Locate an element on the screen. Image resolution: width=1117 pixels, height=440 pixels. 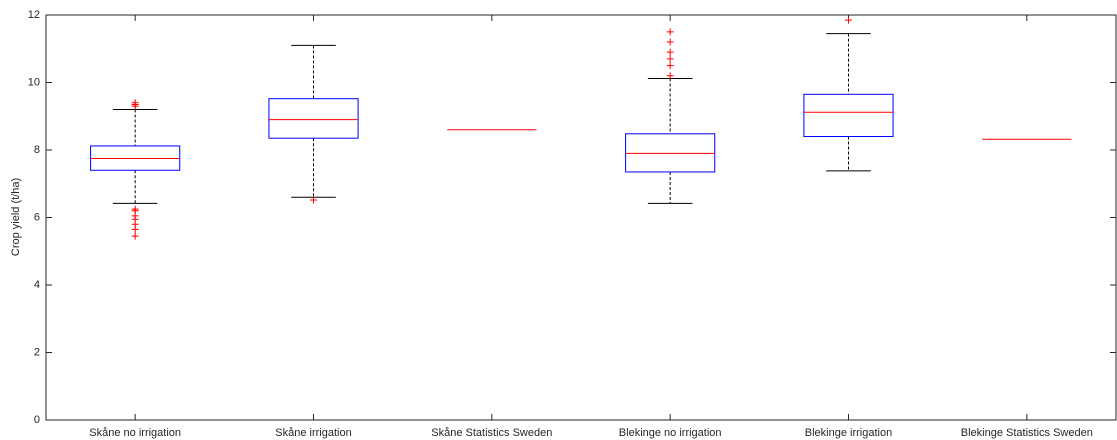
x-tick-label: Blekinge no irrigation is located at coordinates (670, 433).